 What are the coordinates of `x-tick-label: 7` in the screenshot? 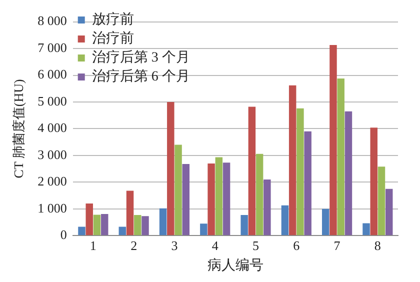 It's located at (337, 245).